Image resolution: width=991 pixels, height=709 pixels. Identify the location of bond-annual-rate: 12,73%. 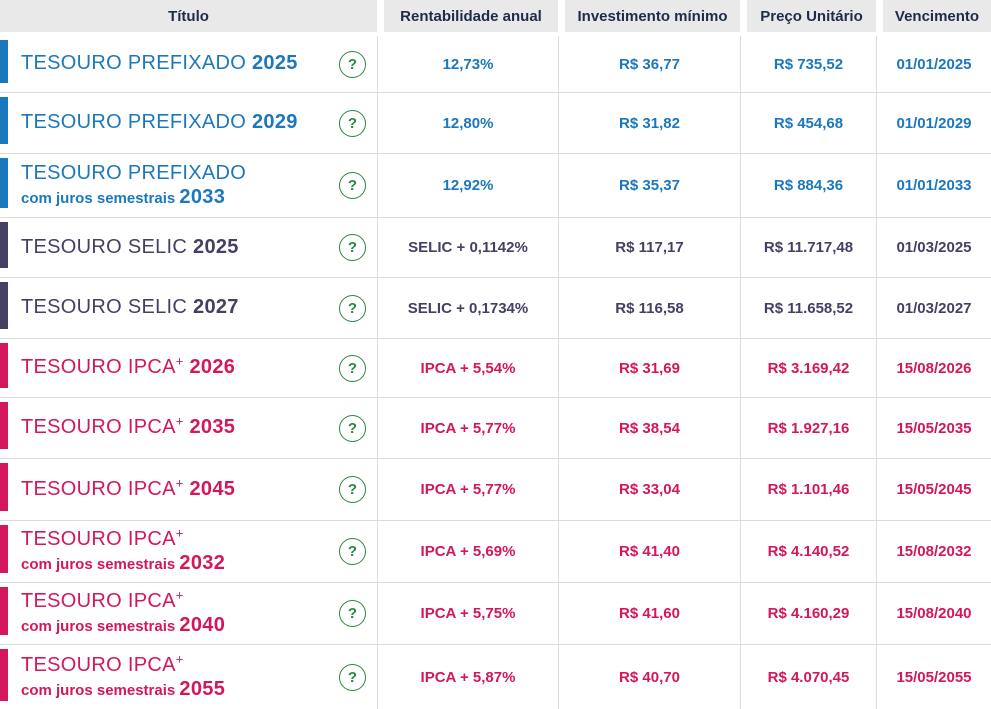
(467, 64).